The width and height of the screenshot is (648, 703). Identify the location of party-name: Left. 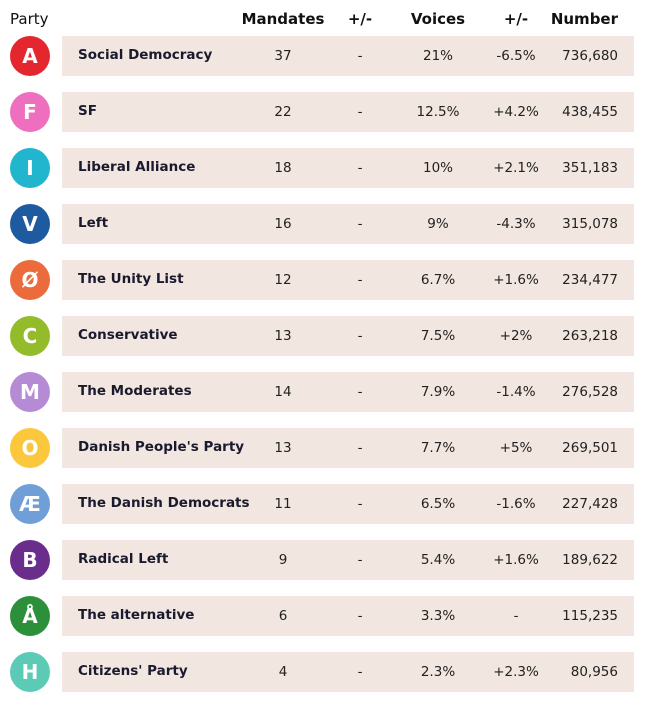
(93, 223).